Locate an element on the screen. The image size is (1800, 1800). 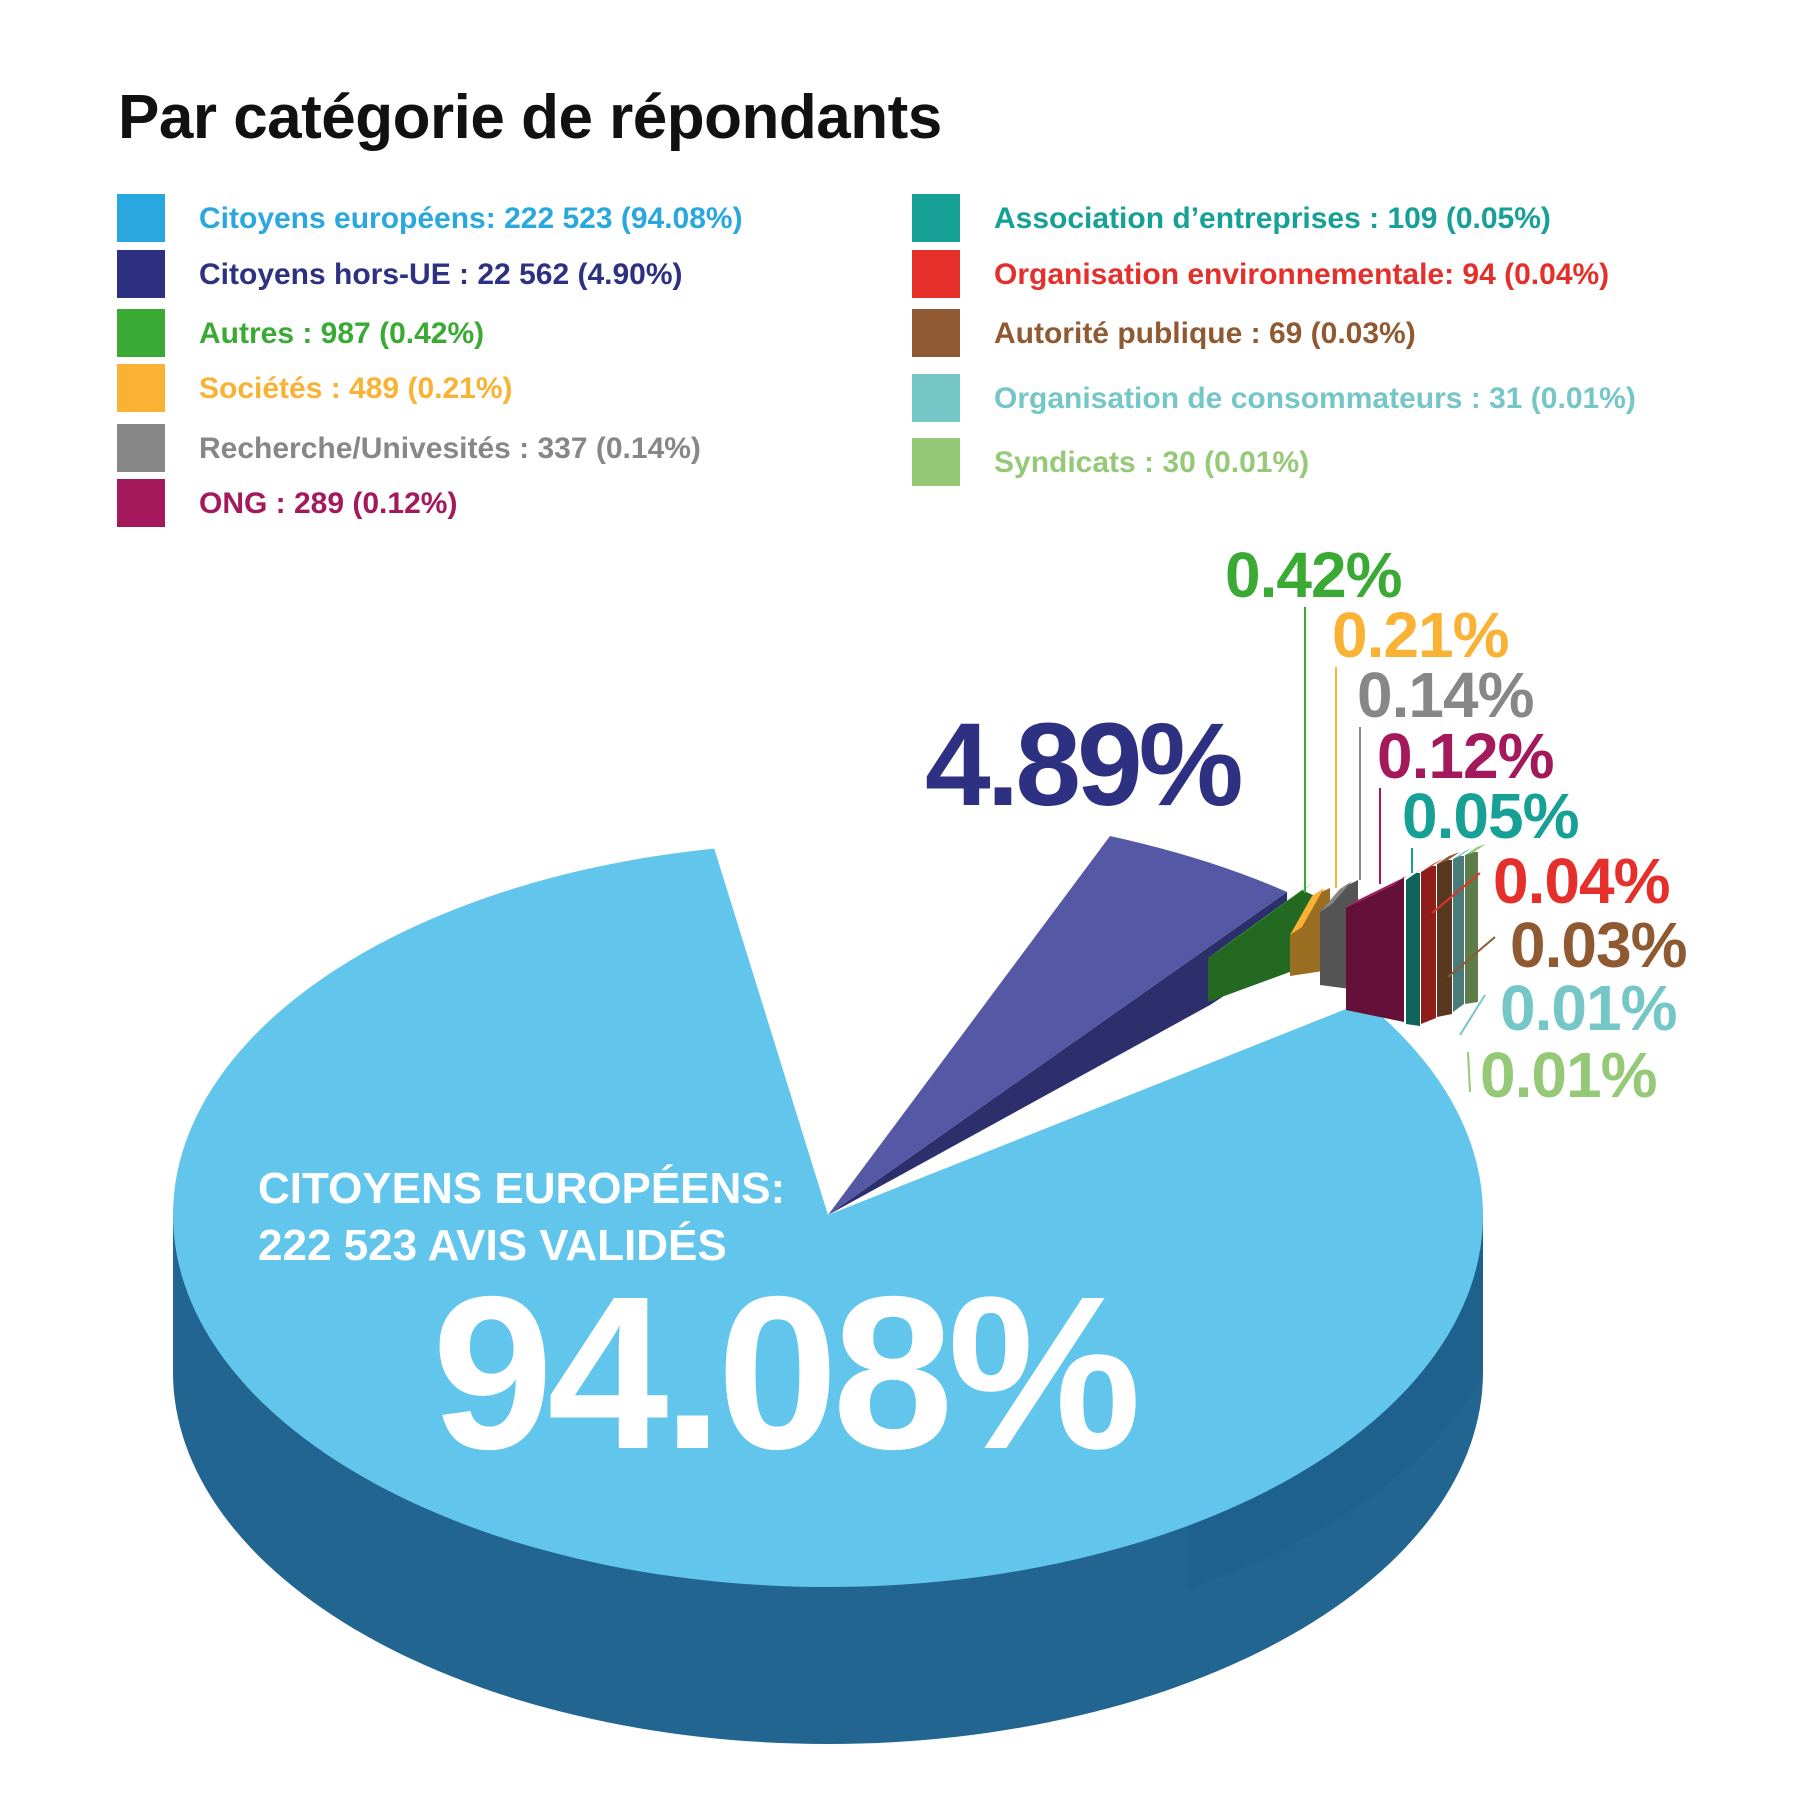
pie-slice-organisation-de-consommateurs is located at coordinates (1462, 853).